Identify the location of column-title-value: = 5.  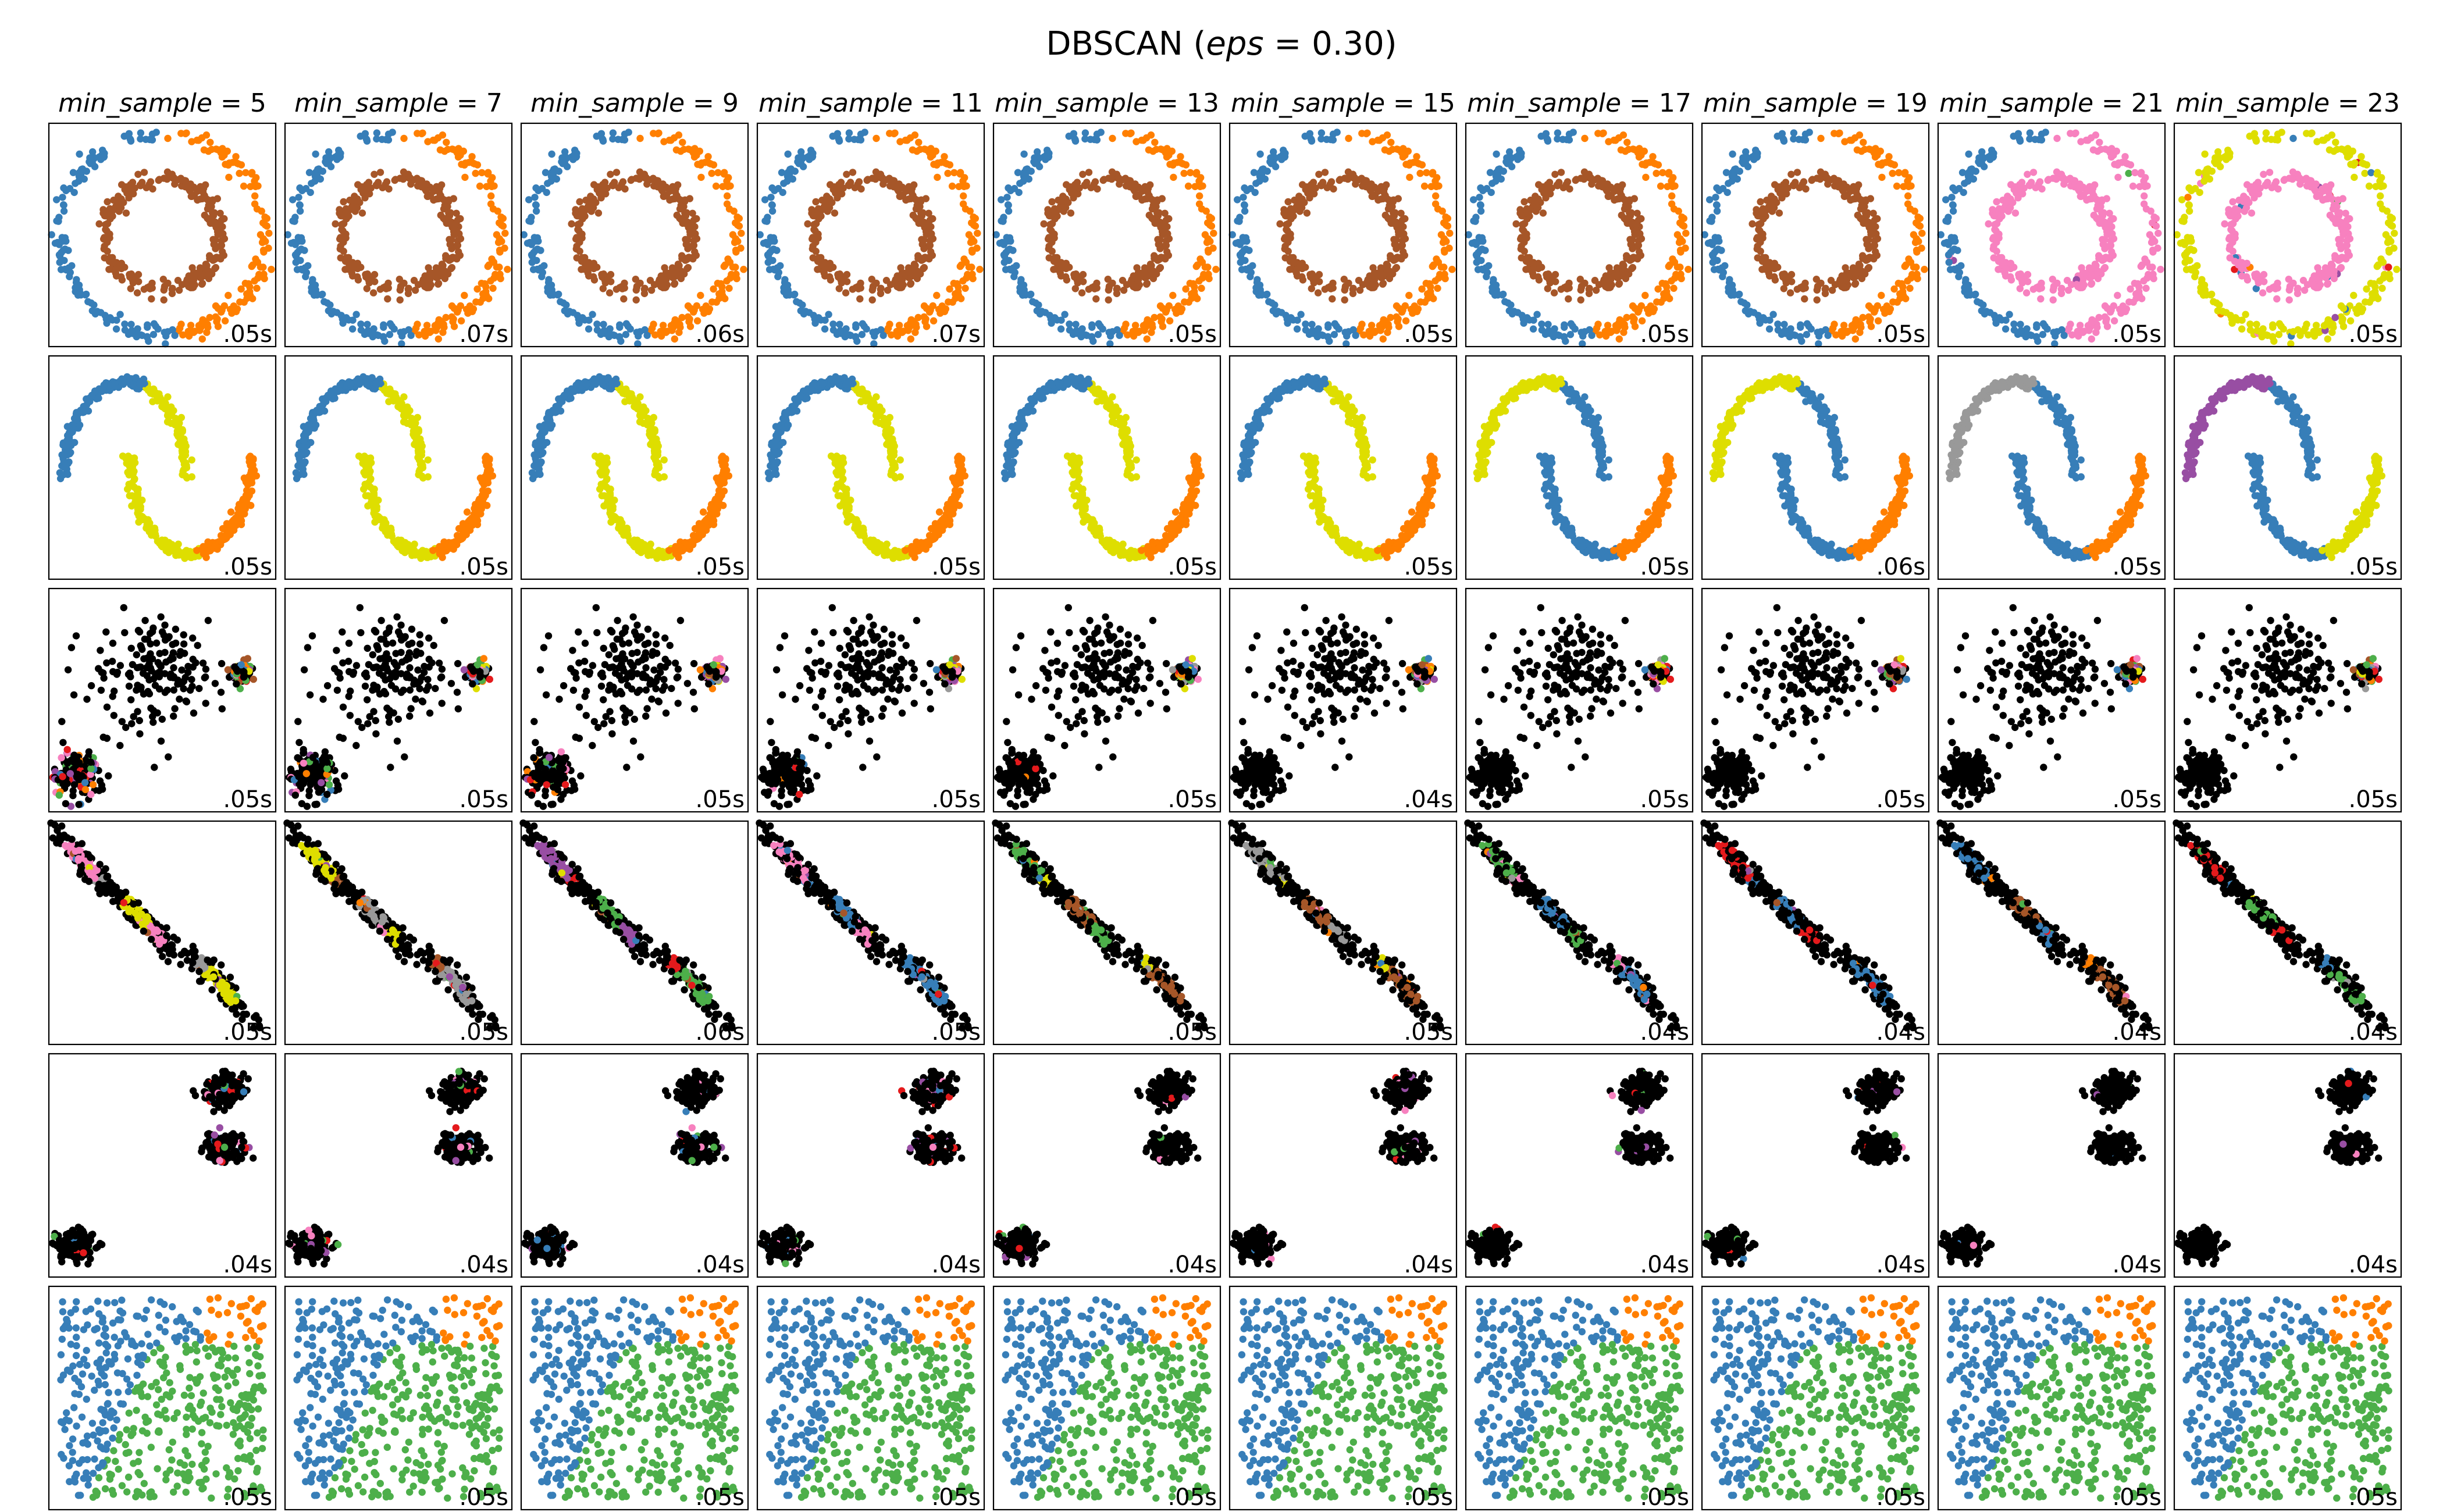
(239, 103).